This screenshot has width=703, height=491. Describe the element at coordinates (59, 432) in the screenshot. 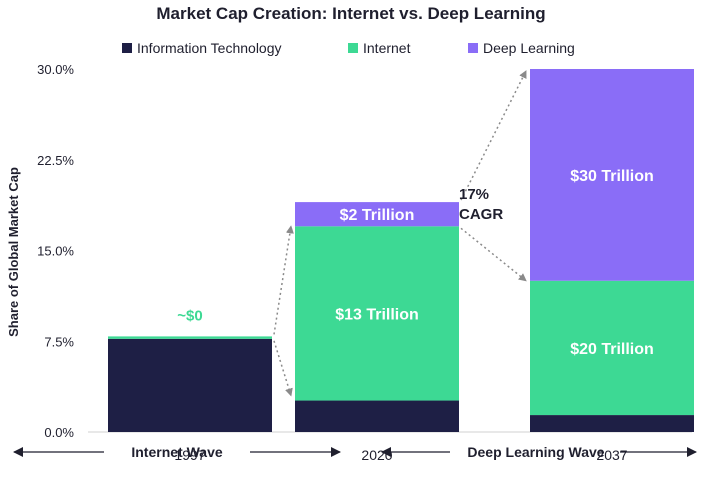

I see `y-tick-label: 0.0%` at that location.